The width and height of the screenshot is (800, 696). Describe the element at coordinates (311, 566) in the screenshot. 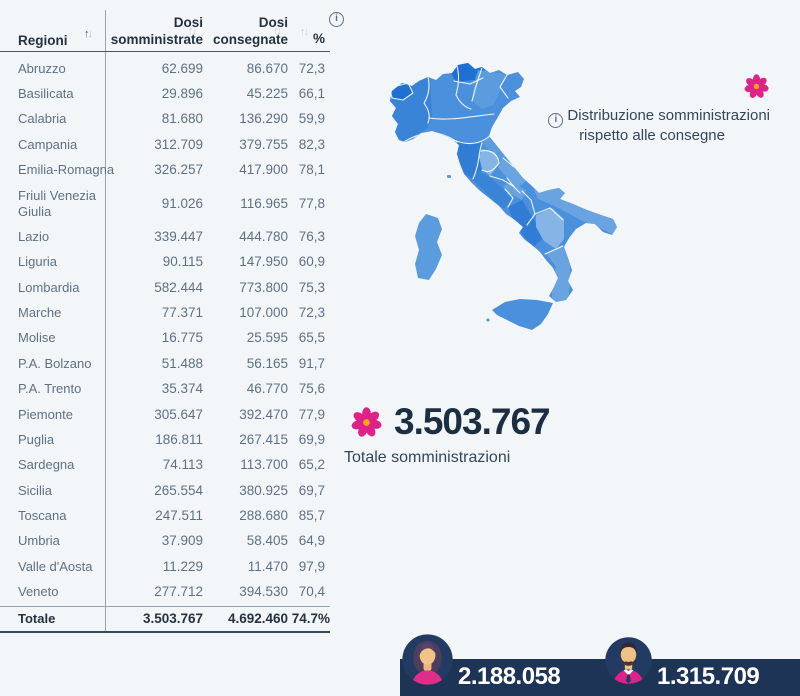

I see `percent-value: 97,9` at that location.